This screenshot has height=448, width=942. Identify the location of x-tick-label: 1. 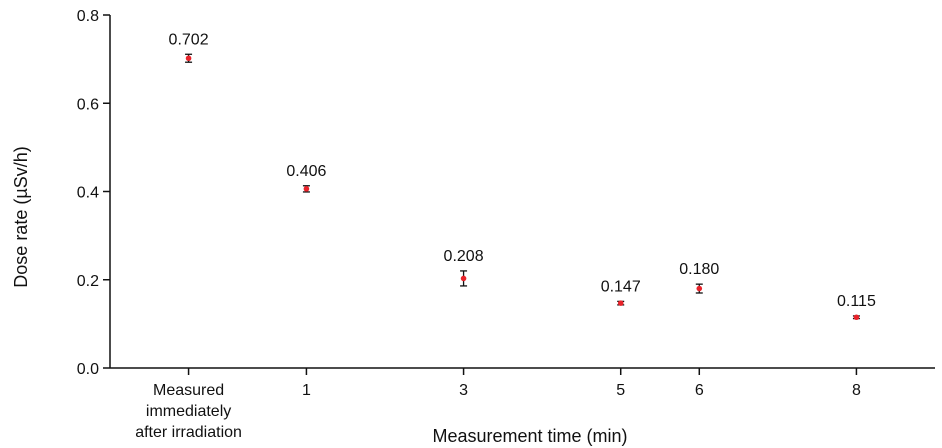
(306, 390).